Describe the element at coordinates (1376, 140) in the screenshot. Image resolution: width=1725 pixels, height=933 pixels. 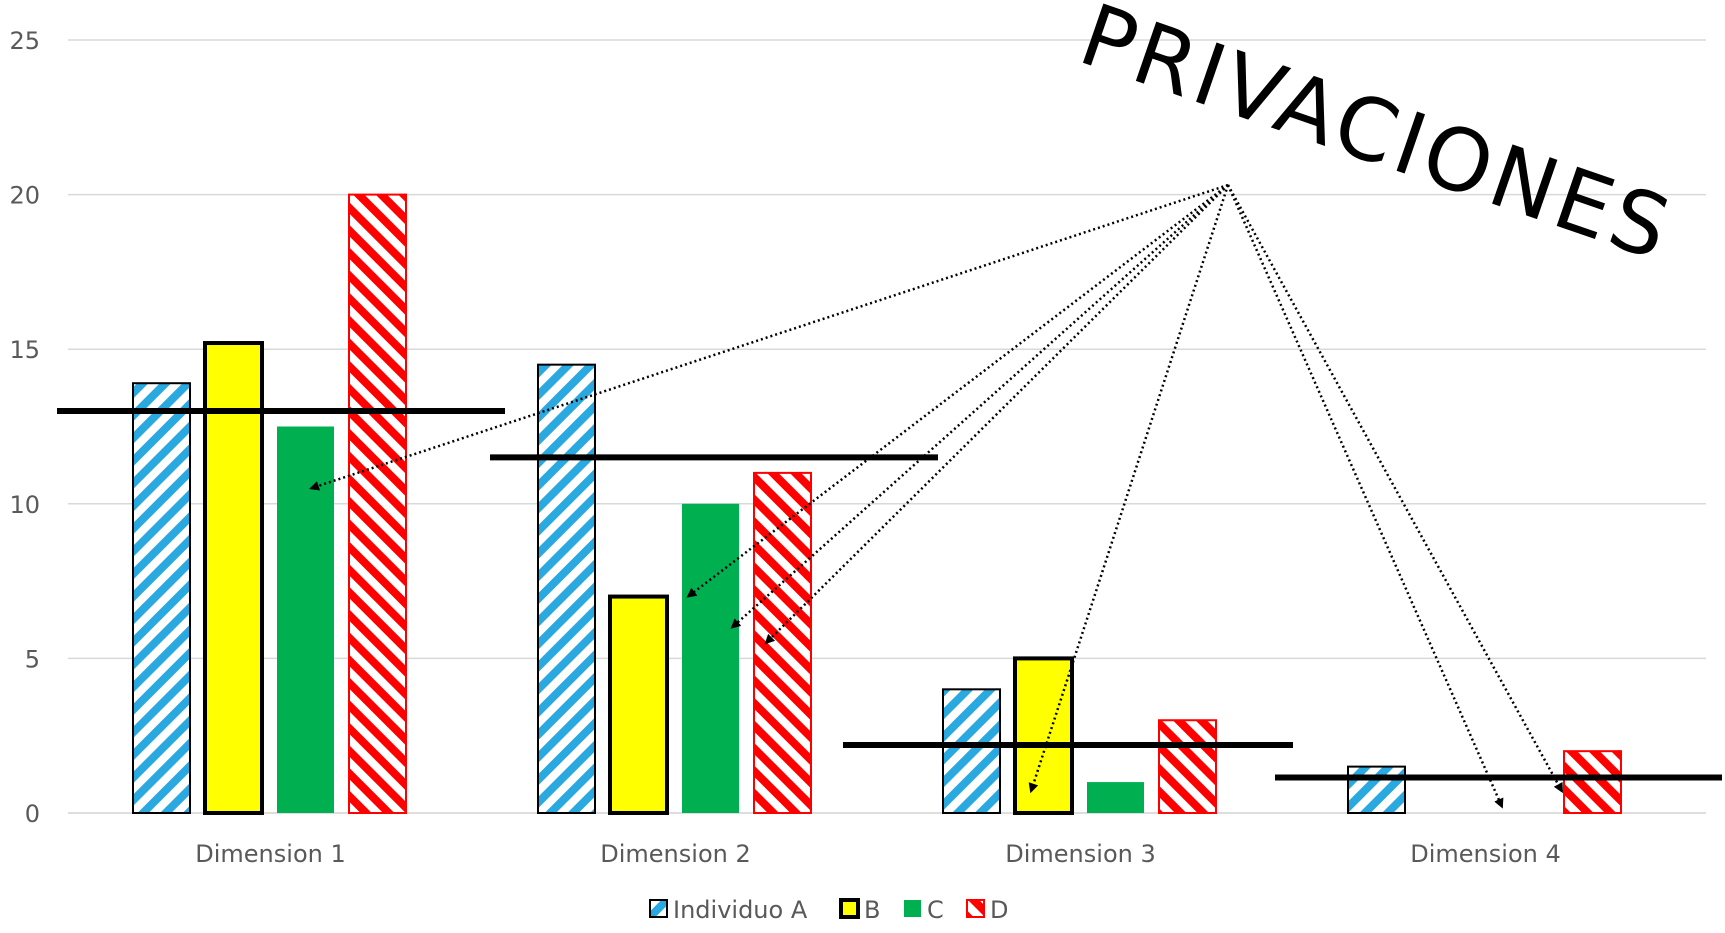
I see `annotation-text: PRIVACIONES` at that location.